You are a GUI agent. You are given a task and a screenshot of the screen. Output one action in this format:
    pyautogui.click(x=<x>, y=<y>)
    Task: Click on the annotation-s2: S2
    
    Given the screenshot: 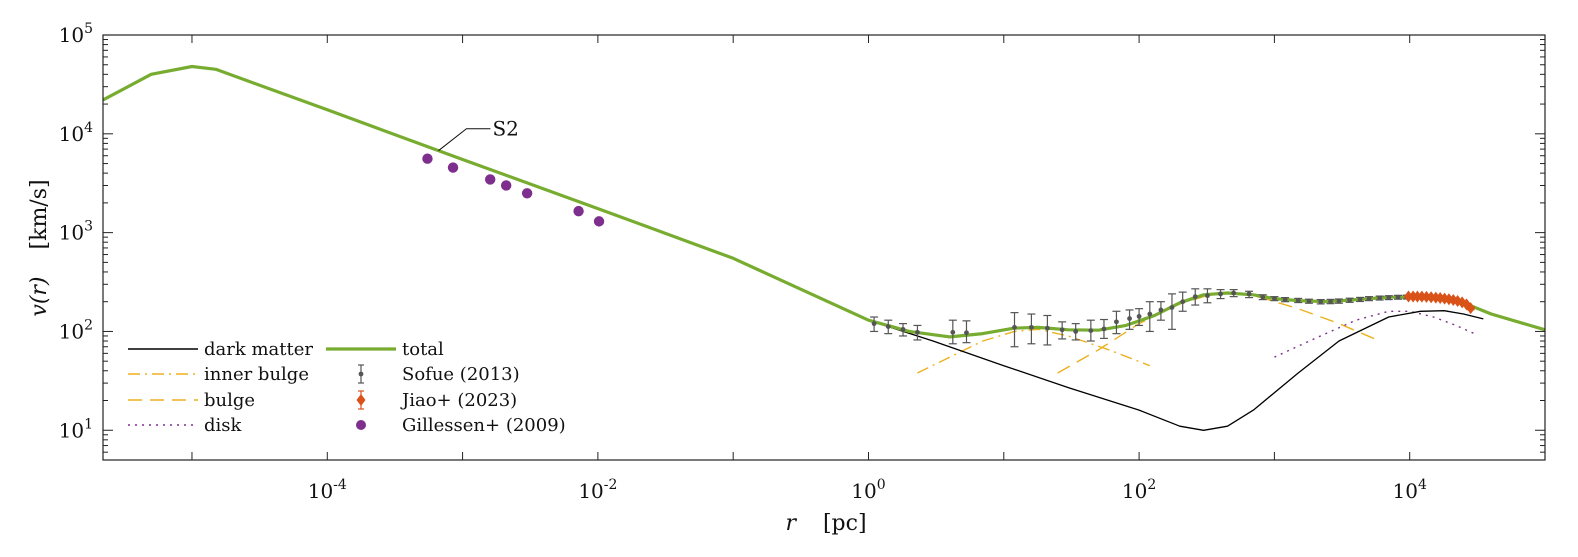 What is the action you would take?
    pyautogui.click(x=478, y=134)
    